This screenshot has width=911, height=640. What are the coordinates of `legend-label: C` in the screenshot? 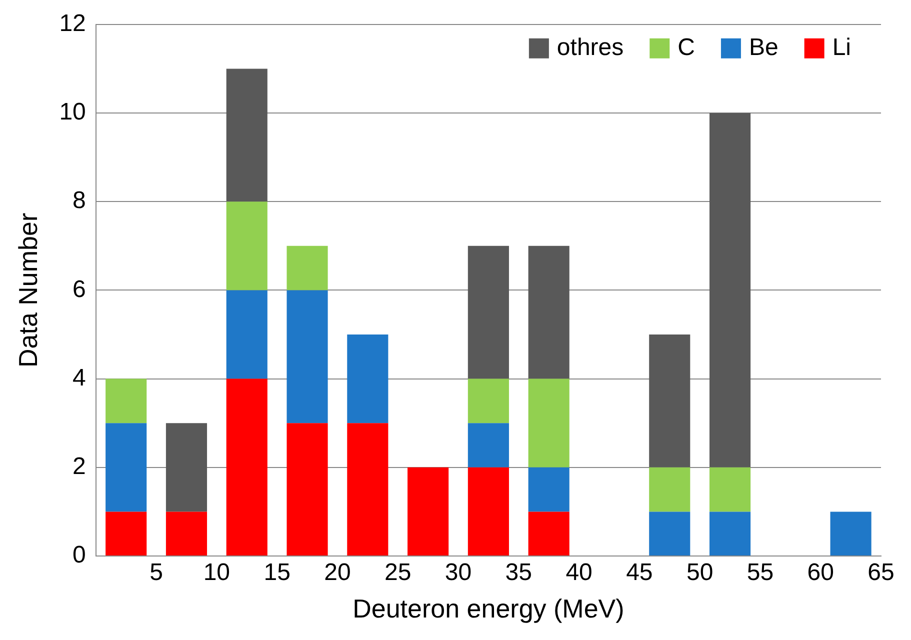 It's located at (686, 48).